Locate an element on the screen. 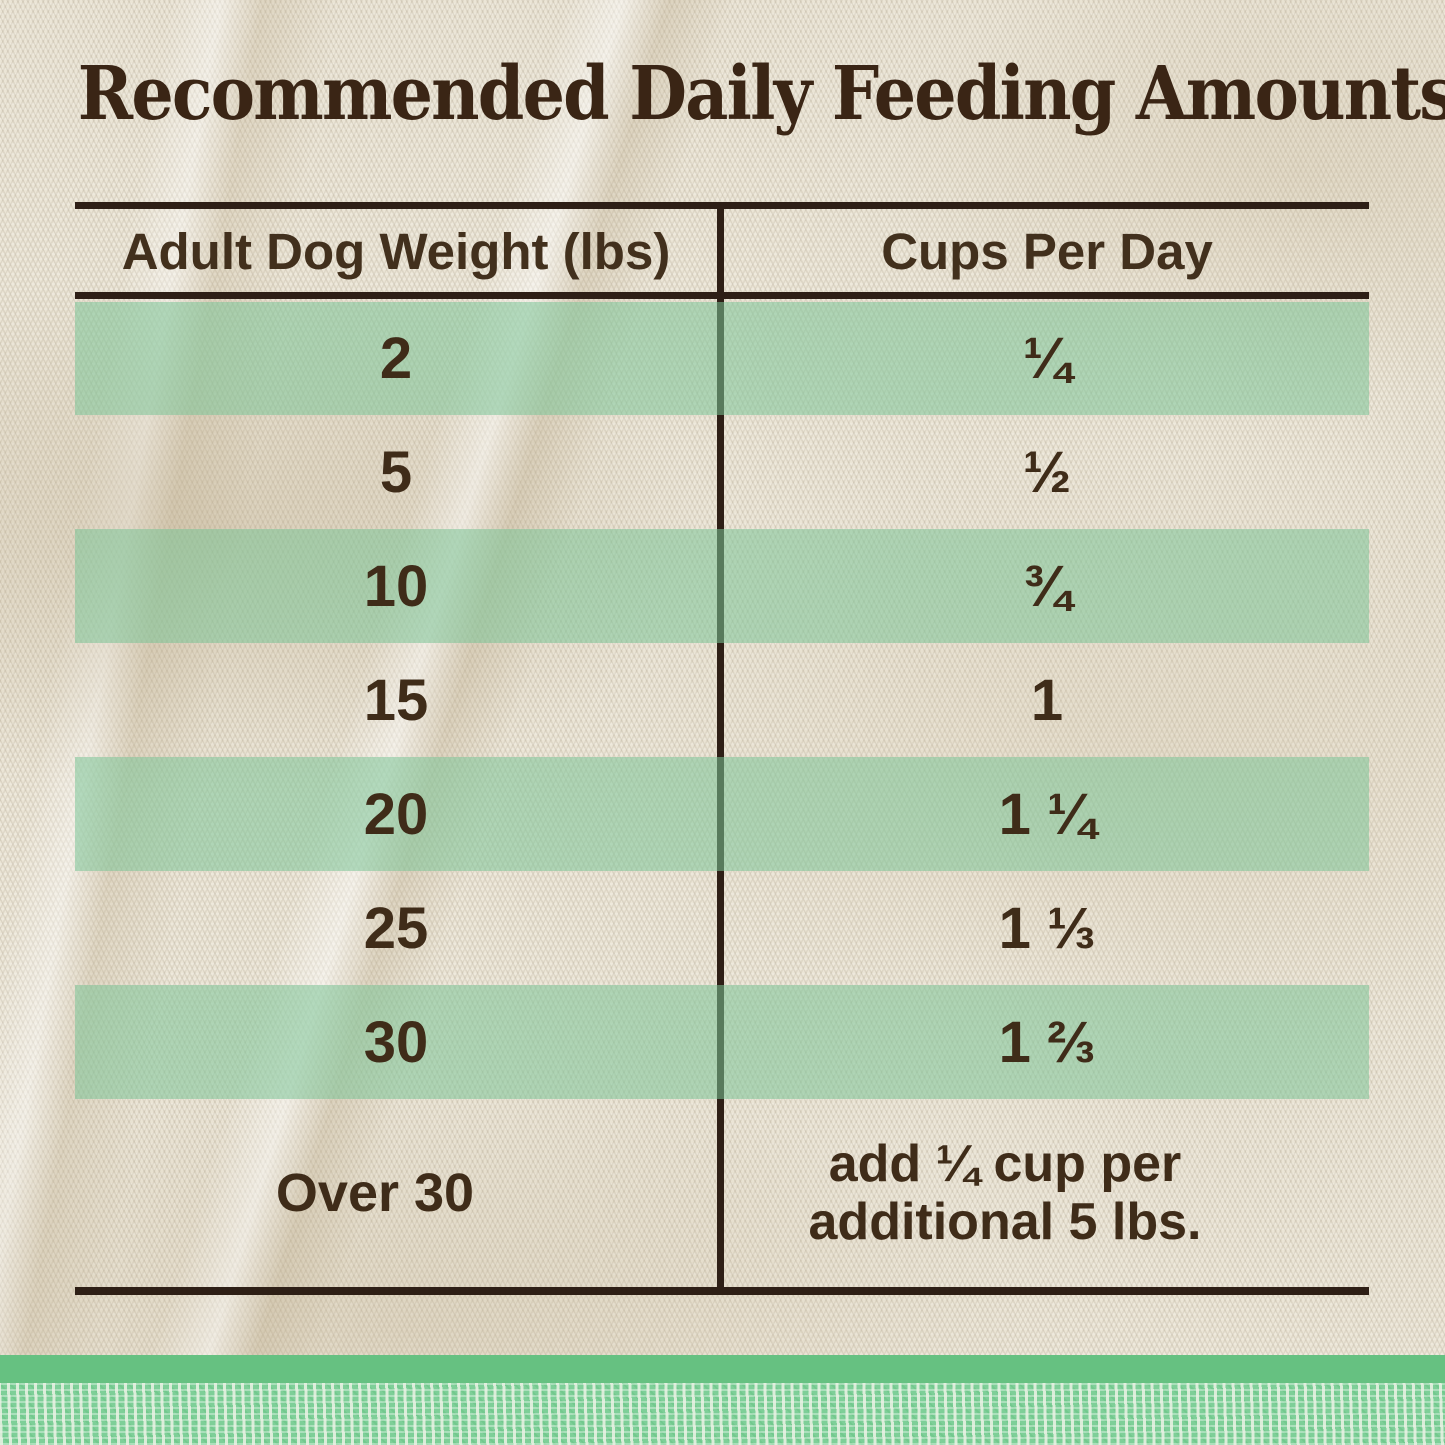 This screenshot has height=1445, width=1445. weight-cell: 25 is located at coordinates (396, 928).